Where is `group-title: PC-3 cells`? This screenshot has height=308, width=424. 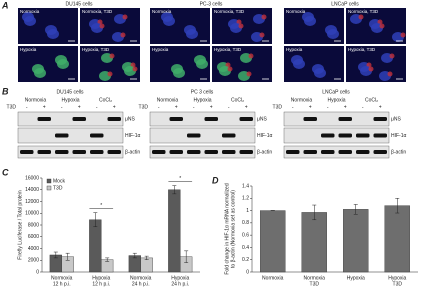 group-title: PC-3 cells is located at coordinates (211, 4).